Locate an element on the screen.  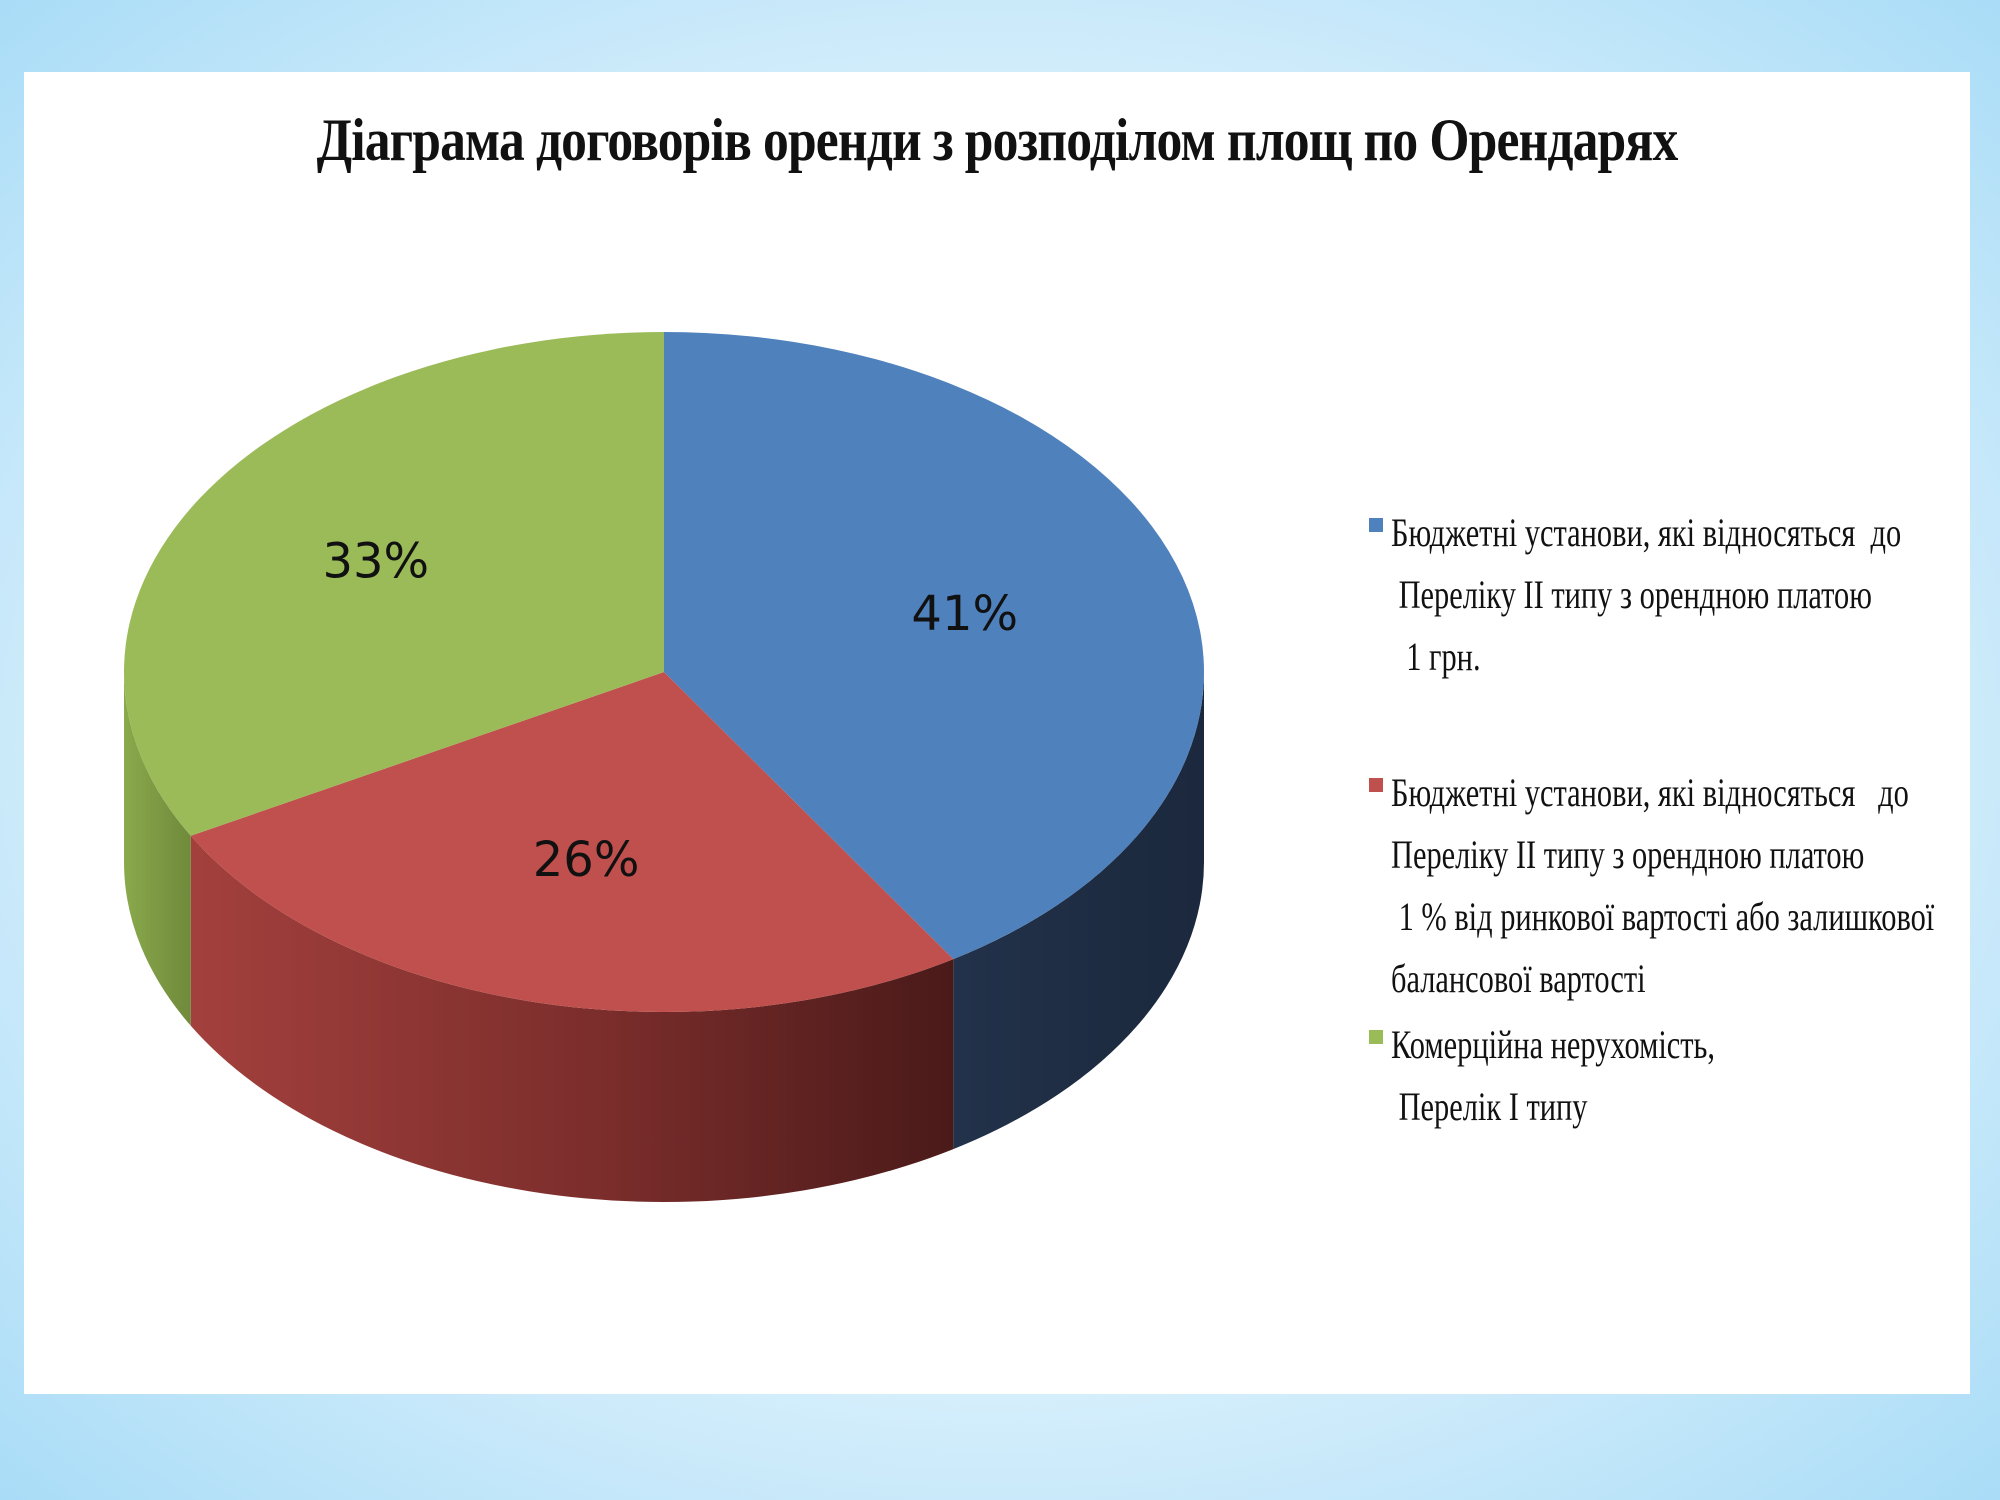
slice-blue is located at coordinates (934, 646).